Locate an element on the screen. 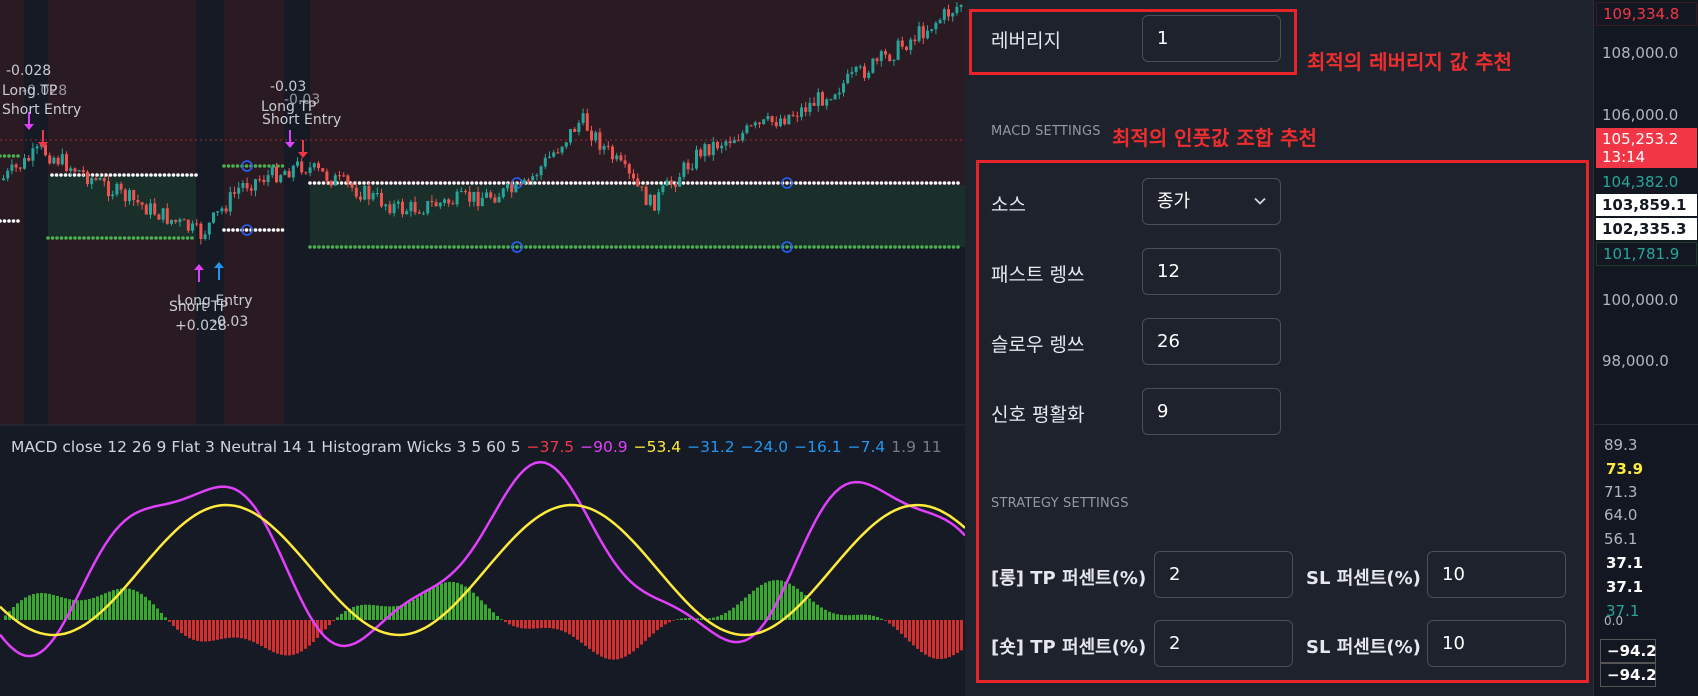 This screenshot has height=696, width=1698. trade-label-long-tp-overlap: -0.028 is located at coordinates (45, 91).